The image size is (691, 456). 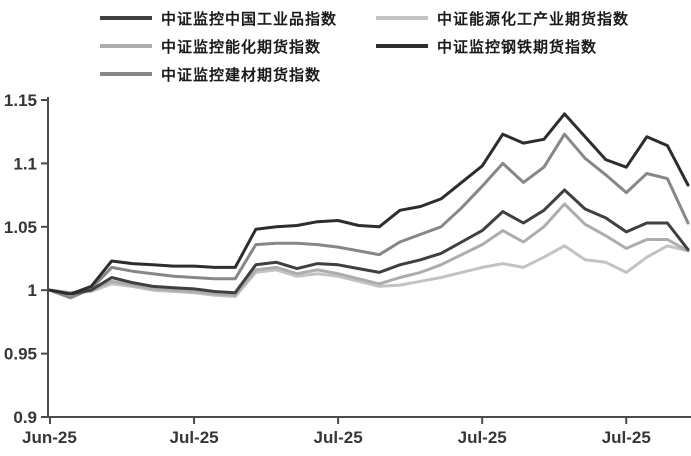 What do you see at coordinates (20, 227) in the screenshot?
I see `y-tick-label: 1.05` at bounding box center [20, 227].